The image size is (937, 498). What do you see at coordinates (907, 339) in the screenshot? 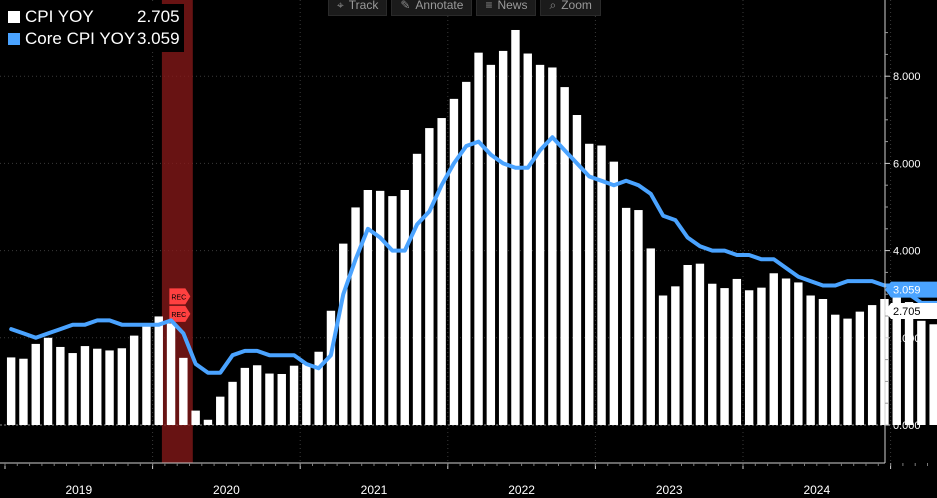
I see `y-tick-label: 2.000` at bounding box center [907, 339].